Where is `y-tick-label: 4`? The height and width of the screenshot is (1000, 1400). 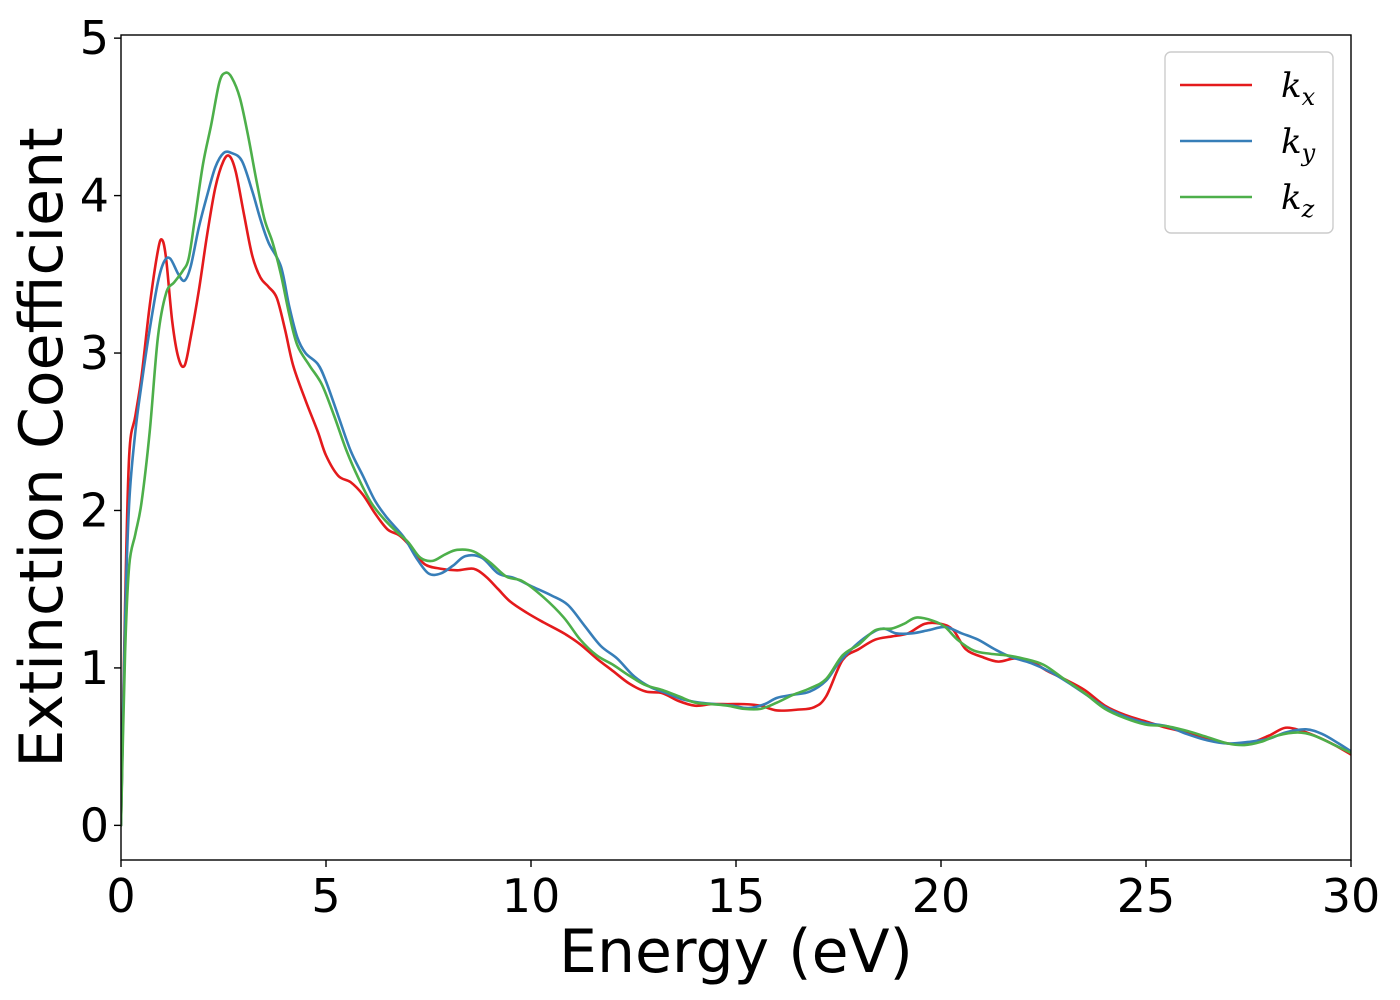
y-tick-label: 4 is located at coordinates (94, 196).